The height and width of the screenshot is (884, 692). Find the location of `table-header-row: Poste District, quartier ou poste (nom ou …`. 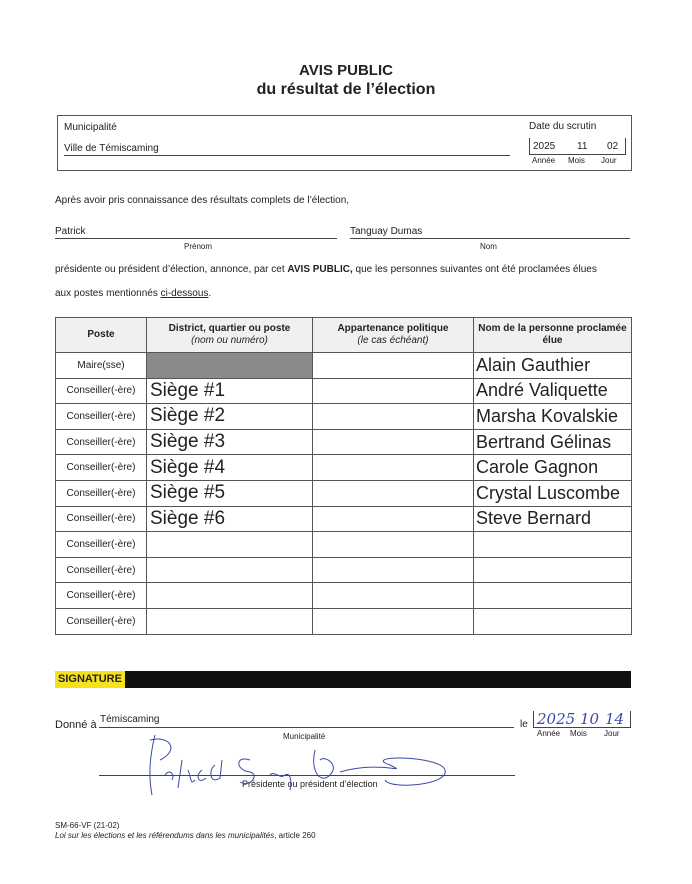

table-header-row: Poste District, quartier ou poste (nom ou … is located at coordinates (343, 335).